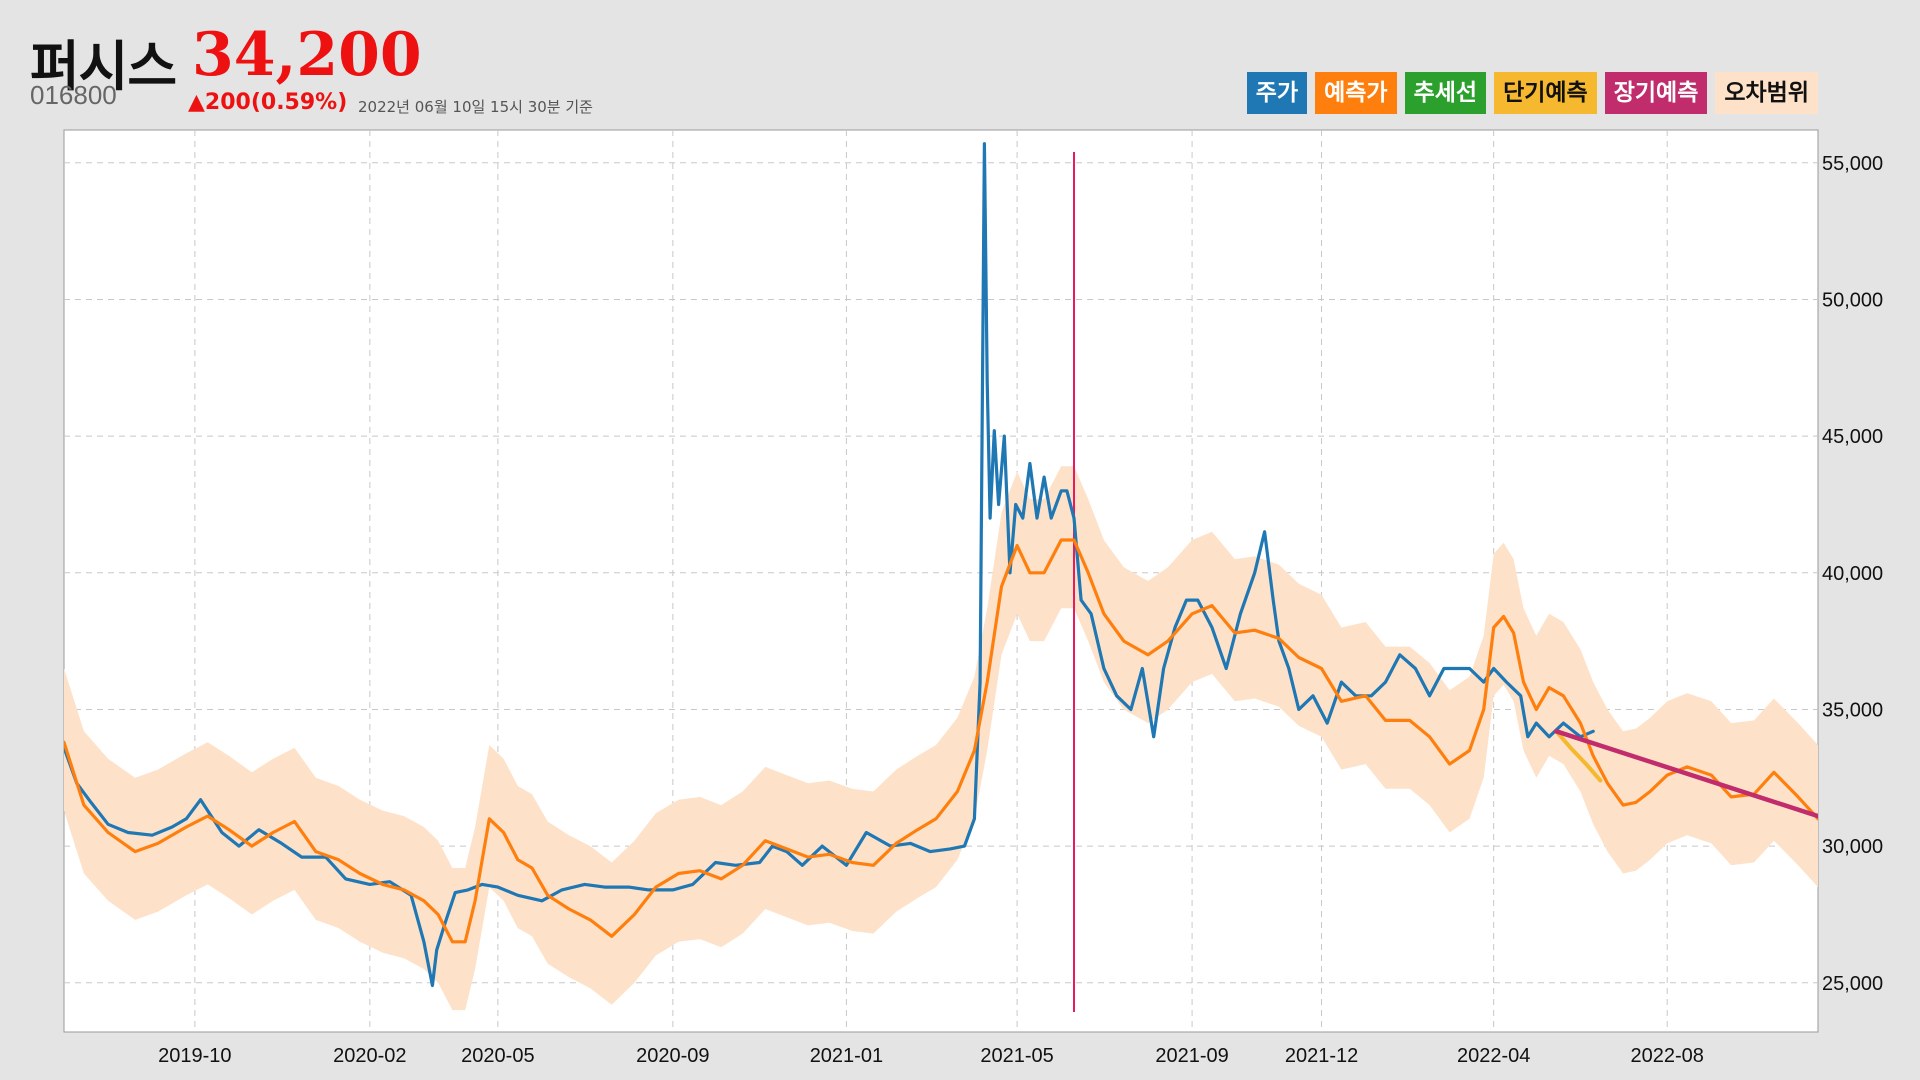 Image resolution: width=1920 pixels, height=1080 pixels. Describe the element at coordinates (1545, 93) in the screenshot. I see `legend-item-short-term: 단기예측` at that location.